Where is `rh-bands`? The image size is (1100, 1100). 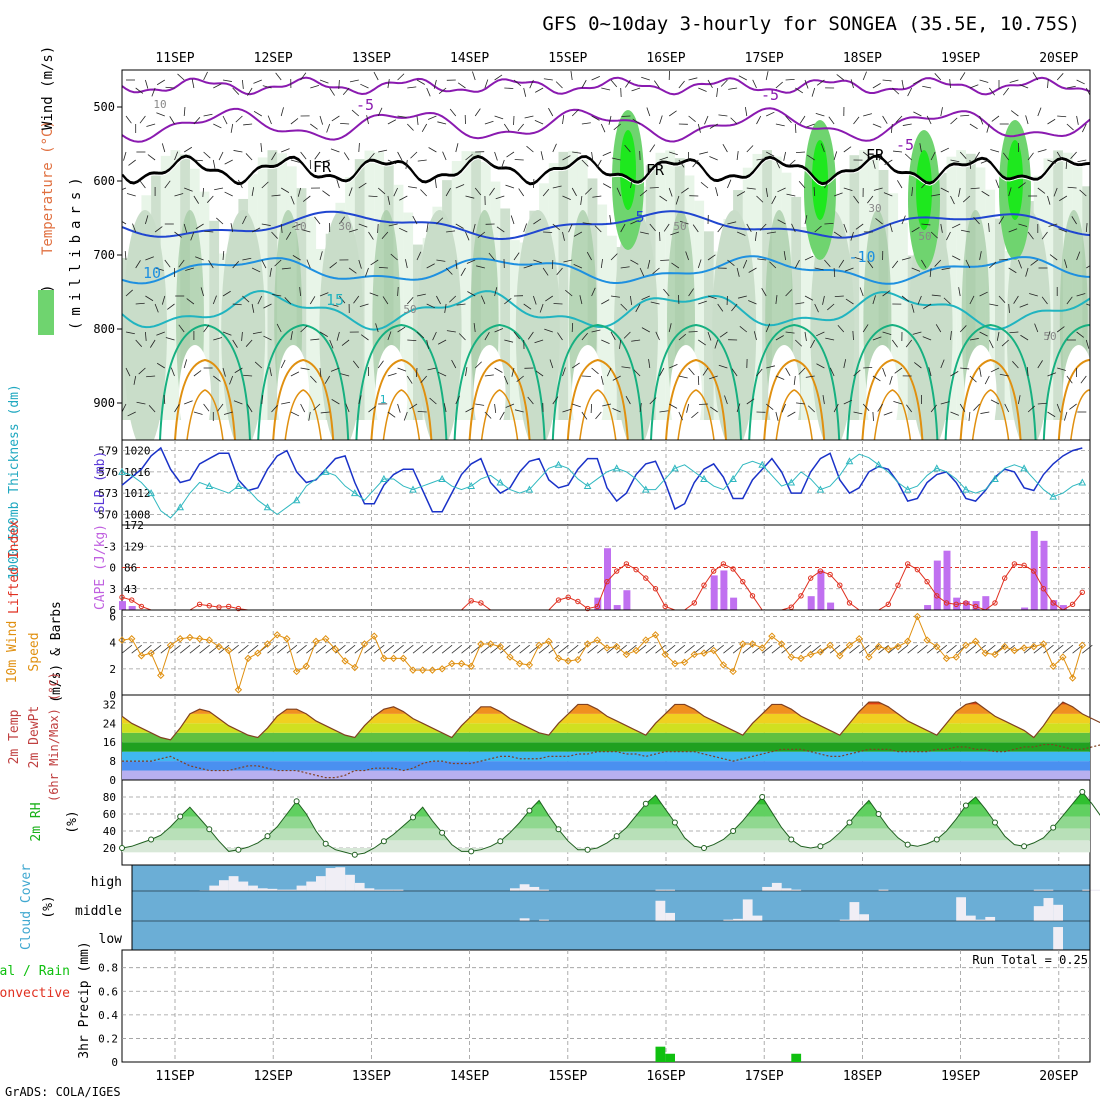 rh-bands is located at coordinates (606, 822).